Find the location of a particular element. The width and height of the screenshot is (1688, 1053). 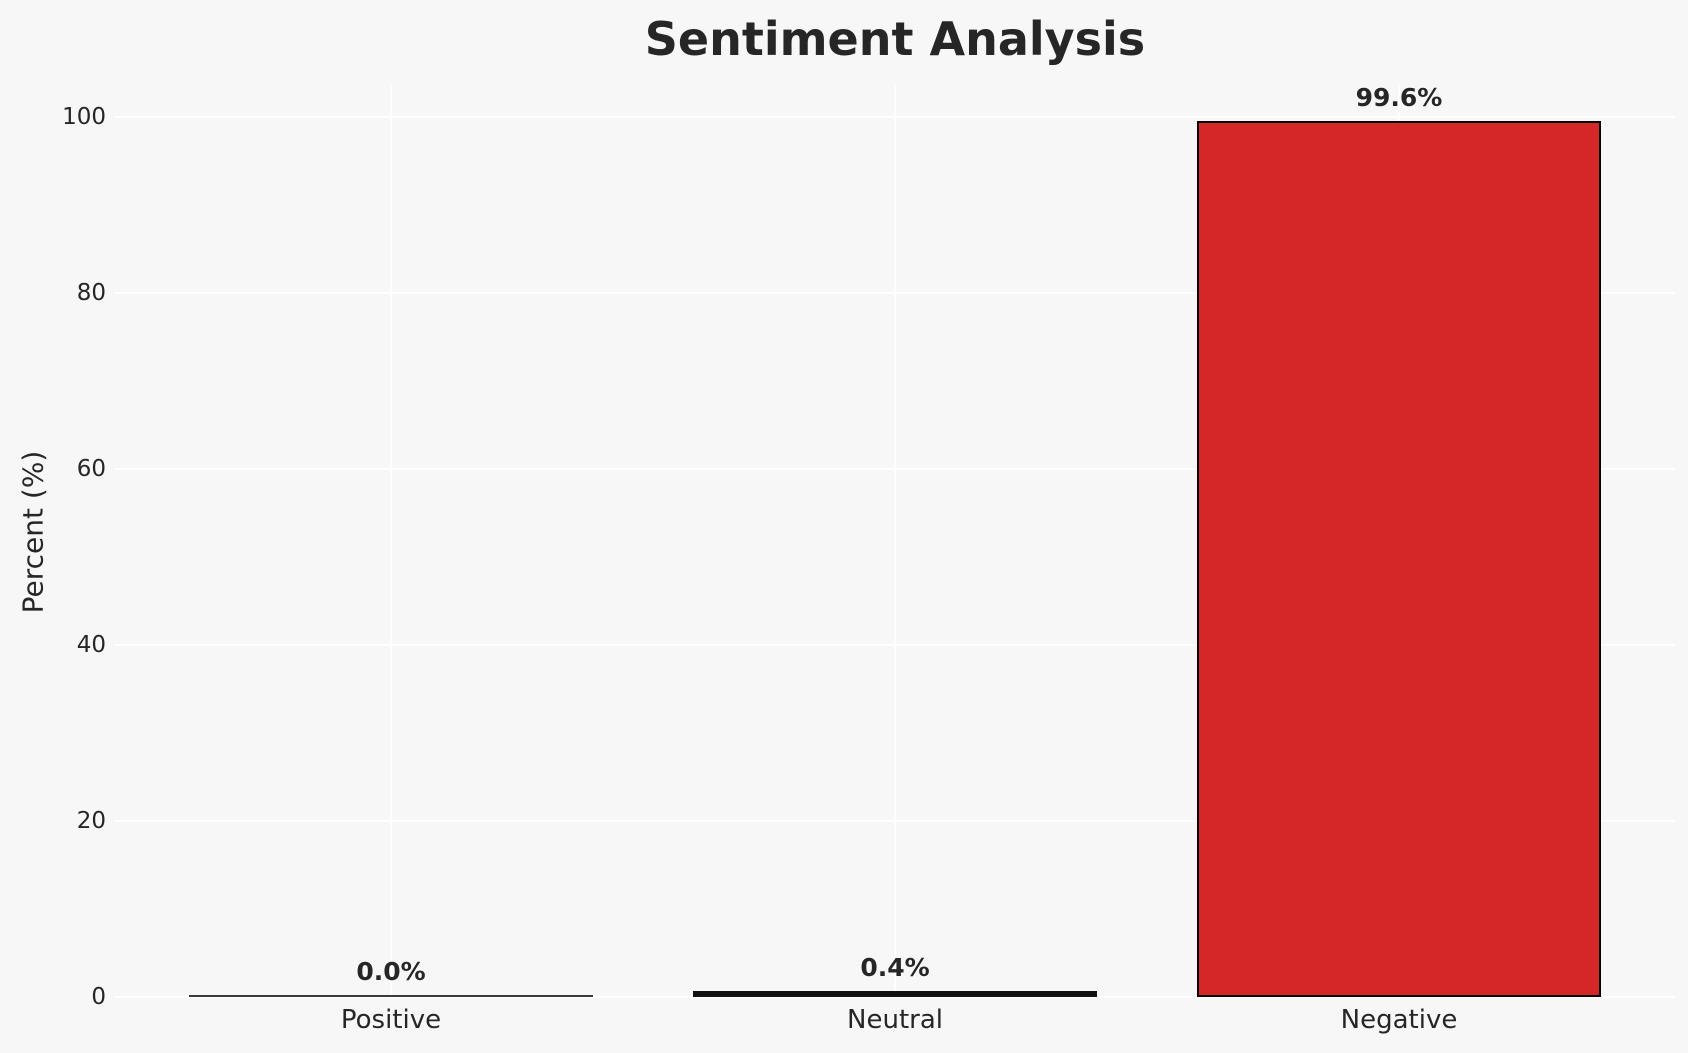

bar-value-label-positive: 0.0% is located at coordinates (391, 971).